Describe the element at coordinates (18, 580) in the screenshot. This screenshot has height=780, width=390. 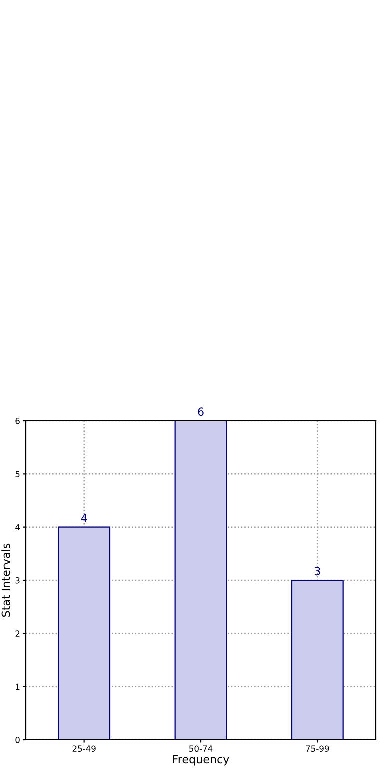
I see `y-tick-label: 3` at that location.